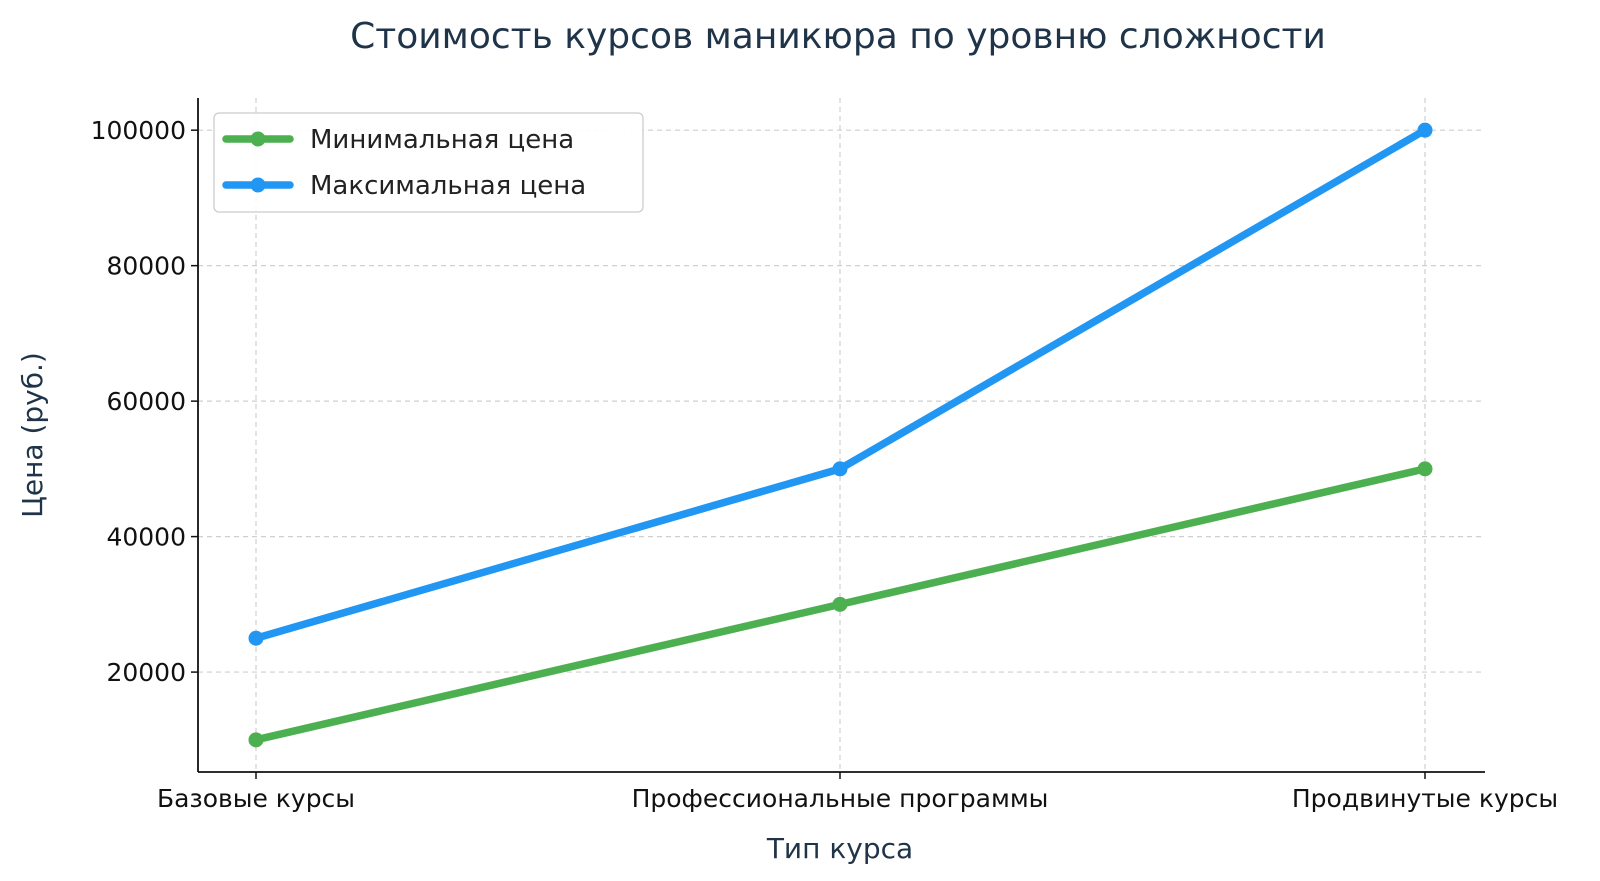 This screenshot has height=881, width=1600. I want to click on legend: Минимальная цена Максимальная цена, so click(428, 162).